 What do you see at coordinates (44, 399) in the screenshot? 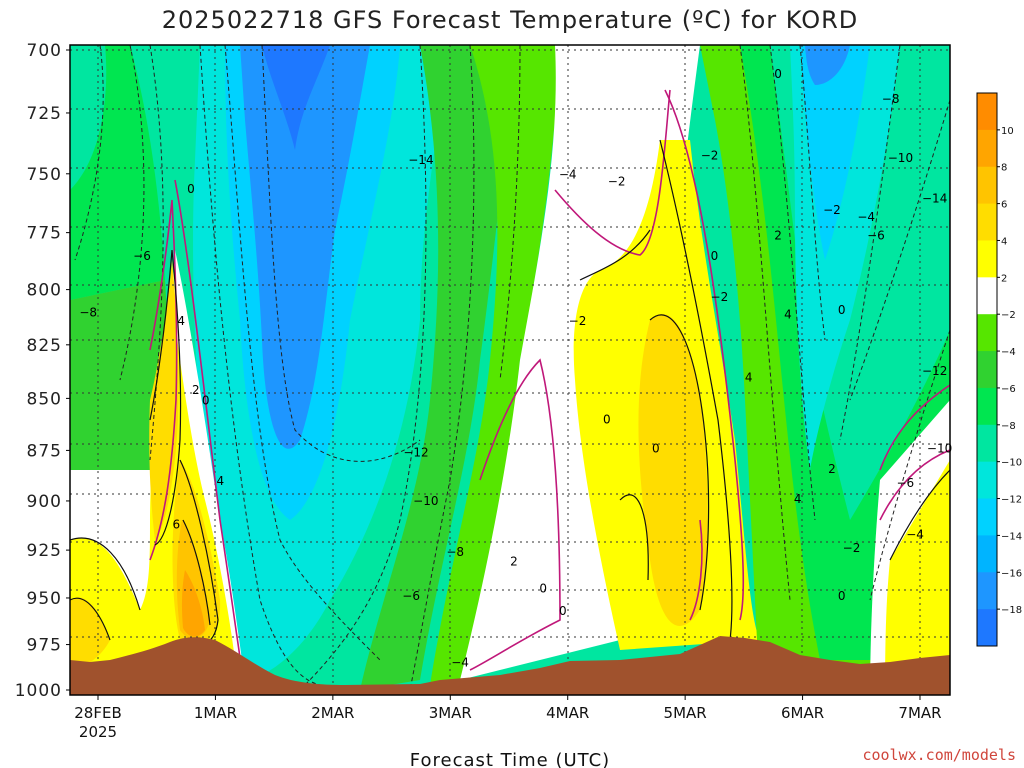
I see `y-tick-label: 850` at bounding box center [44, 399].